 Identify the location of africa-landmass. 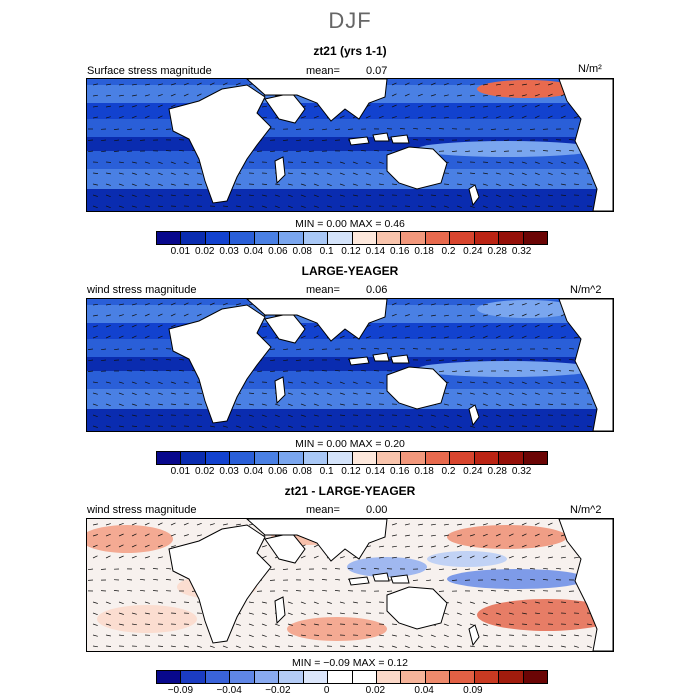
(220, 364).